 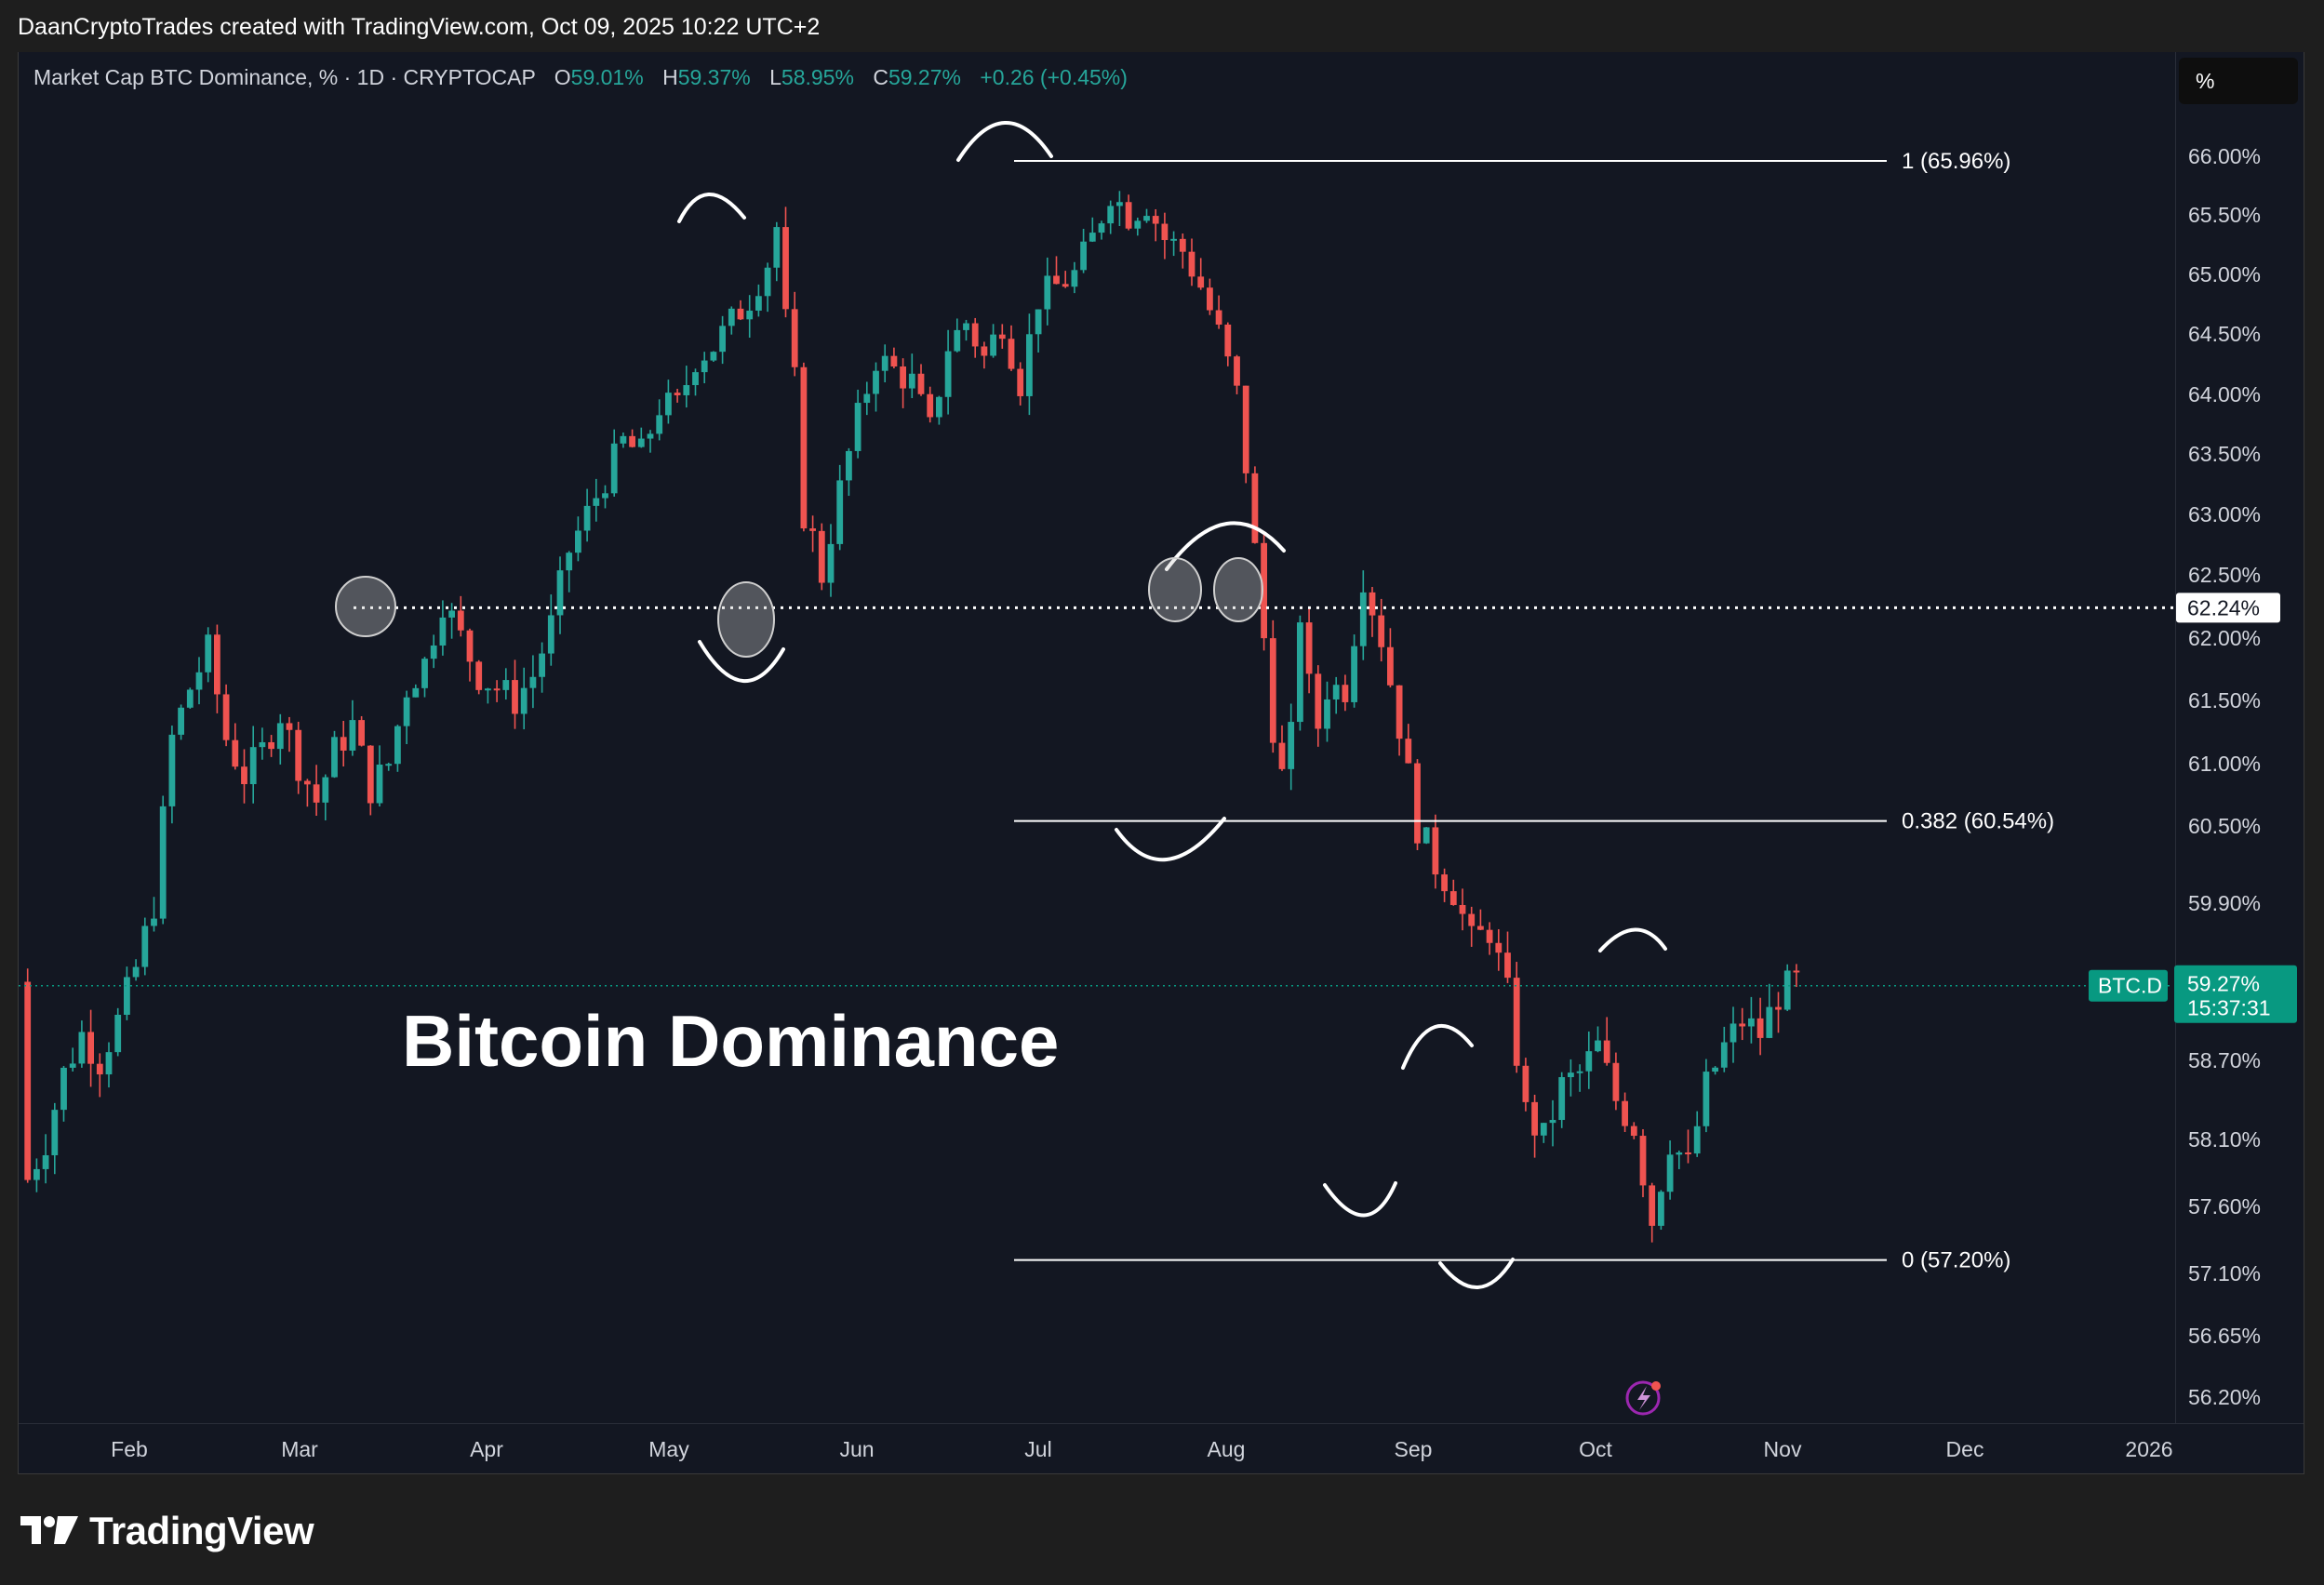 What do you see at coordinates (2239, 737) in the screenshot?
I see `price-scale` at bounding box center [2239, 737].